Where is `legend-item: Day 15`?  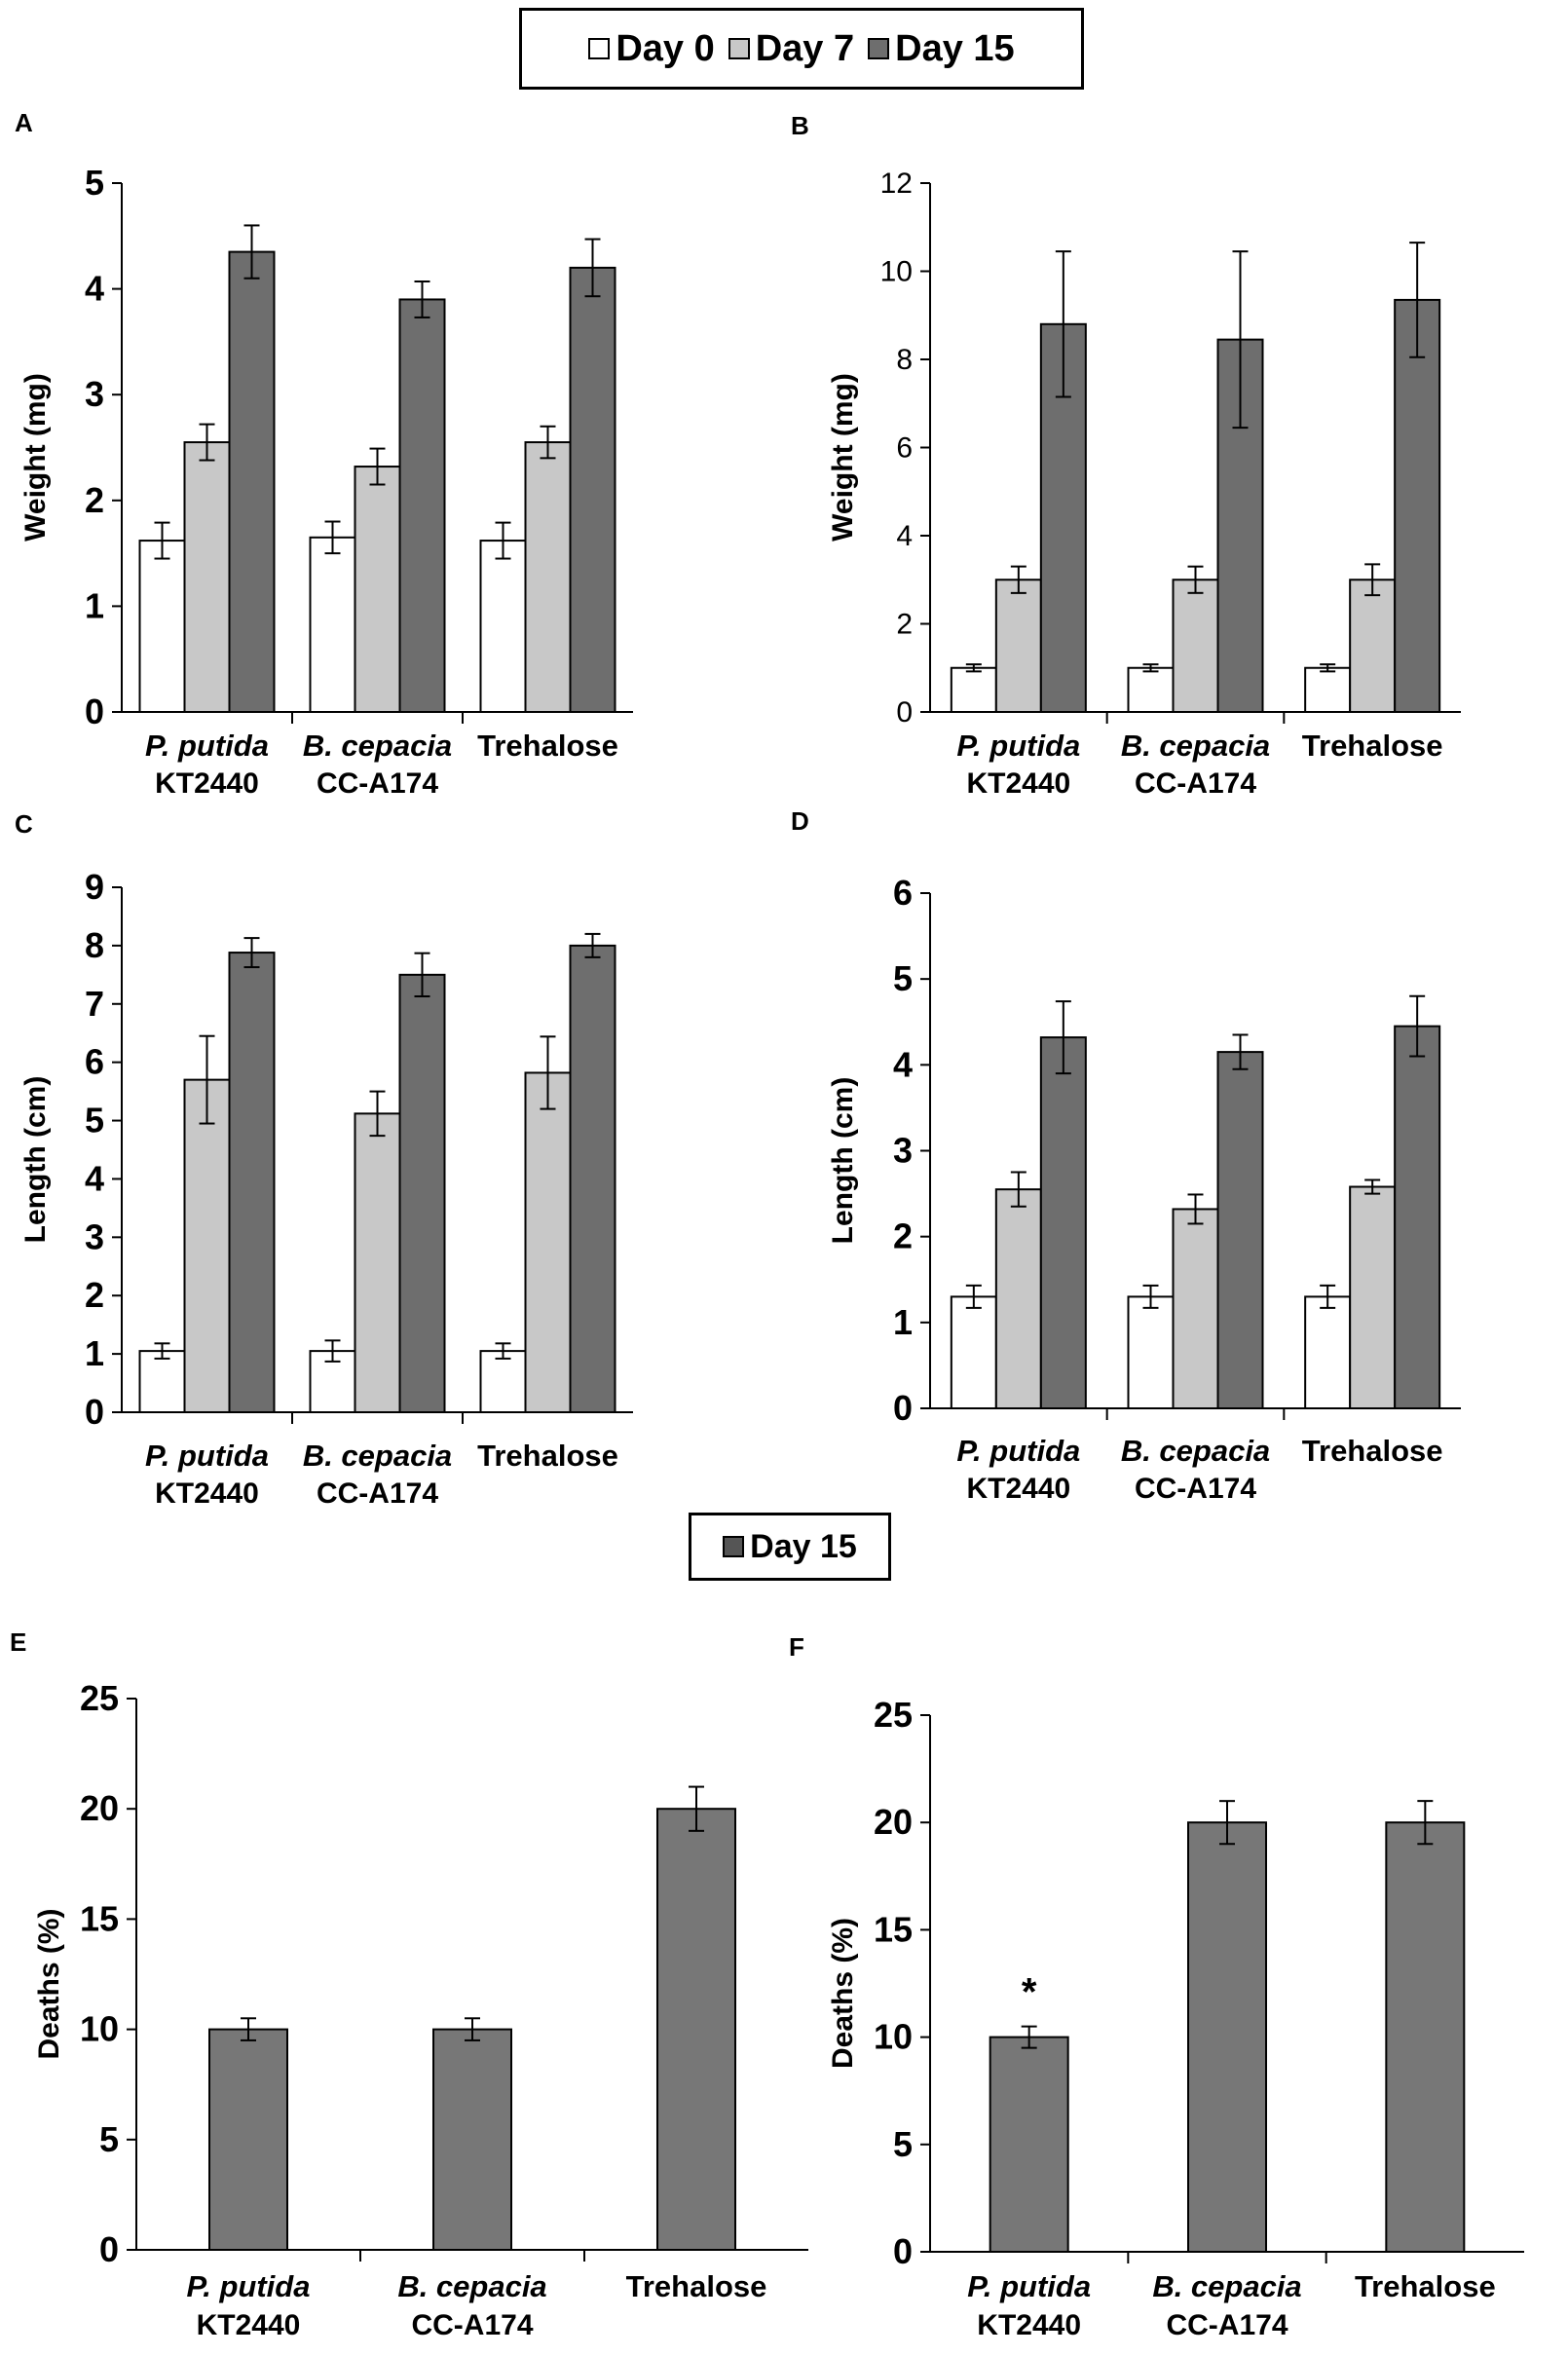
legend-item: Day 15 is located at coordinates (941, 49).